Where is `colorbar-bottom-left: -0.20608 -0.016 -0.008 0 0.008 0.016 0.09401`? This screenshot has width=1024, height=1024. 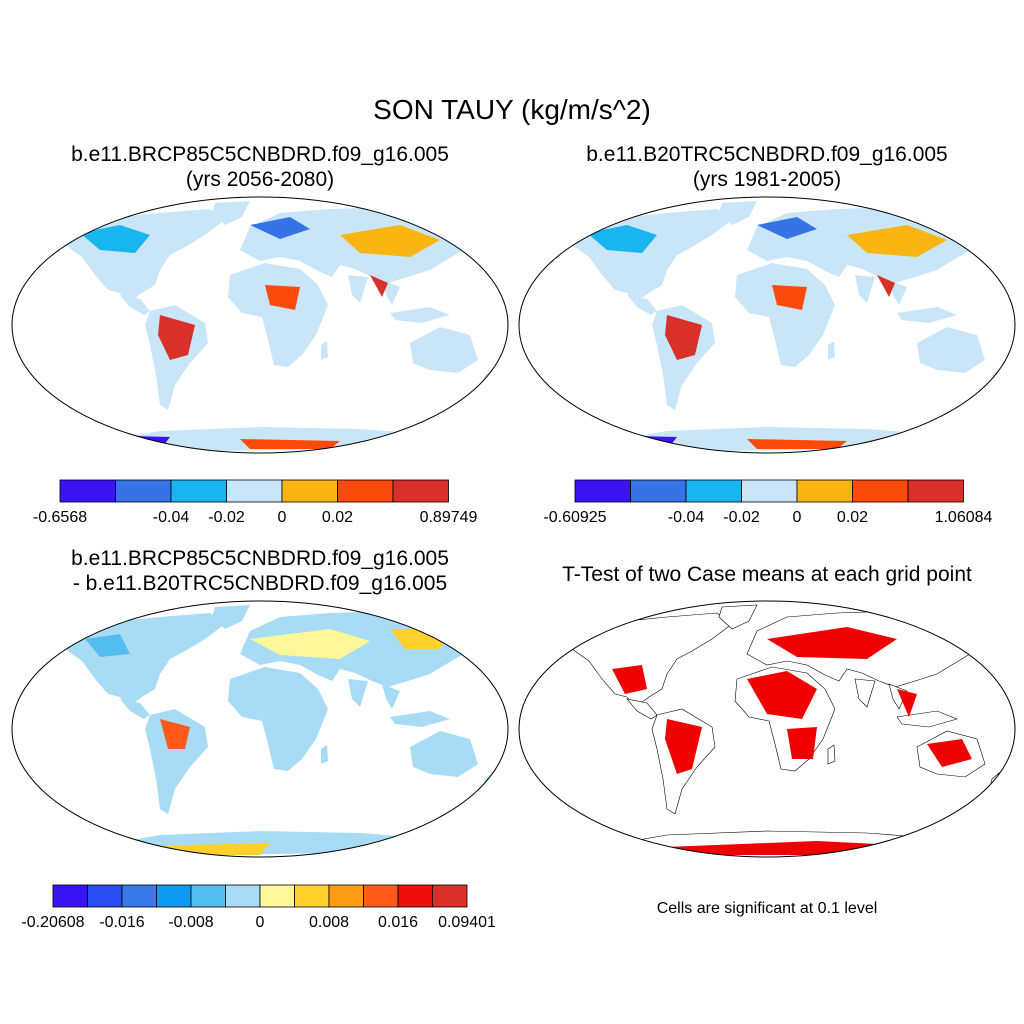
colorbar-bottom-left: -0.20608 -0.016 -0.008 0 0.008 0.016 0.09401 is located at coordinates (258, 907).